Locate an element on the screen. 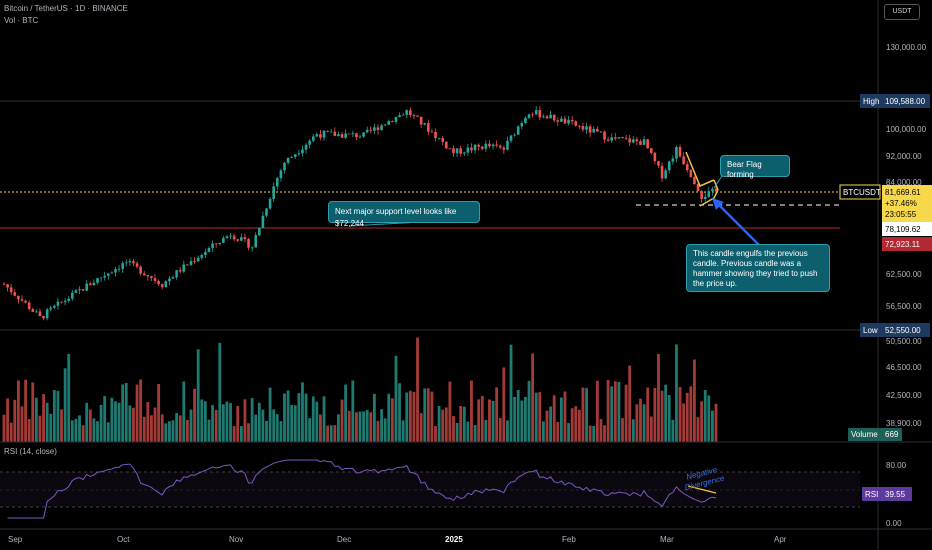 Image resolution: width=932 pixels, height=550 pixels. x-label-apr: Apr is located at coordinates (780, 539).